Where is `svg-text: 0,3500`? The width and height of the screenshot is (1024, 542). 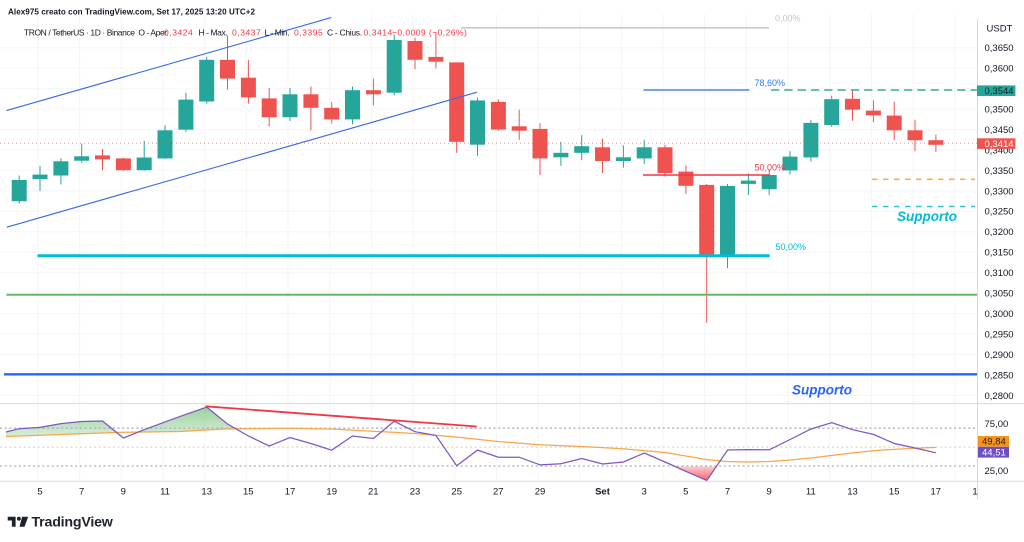
svg-text: 0,3500 is located at coordinates (999, 110).